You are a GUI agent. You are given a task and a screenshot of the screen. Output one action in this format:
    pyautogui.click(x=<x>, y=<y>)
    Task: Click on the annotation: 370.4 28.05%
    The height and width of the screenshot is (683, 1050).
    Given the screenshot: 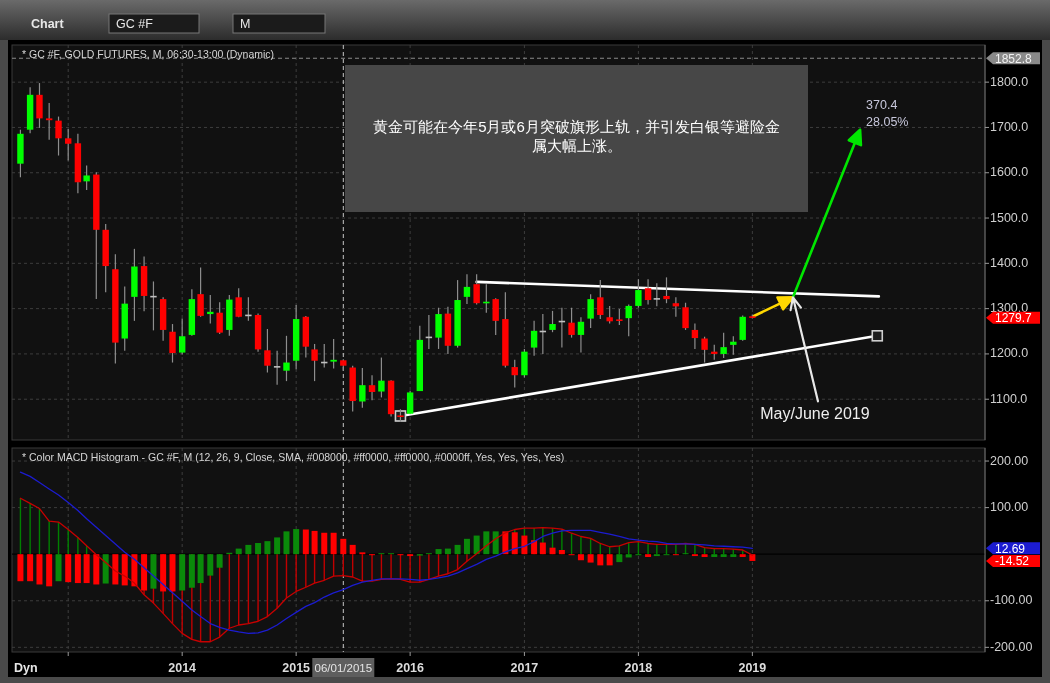 What is the action you would take?
    pyautogui.click(x=887, y=113)
    